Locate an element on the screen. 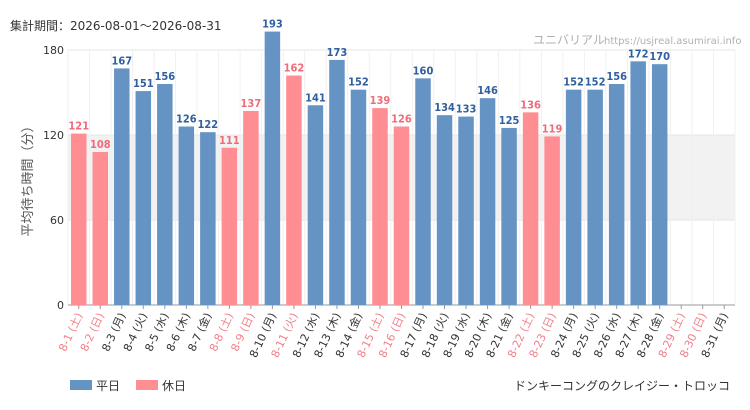  value-label-17: 160 is located at coordinates (423, 70).